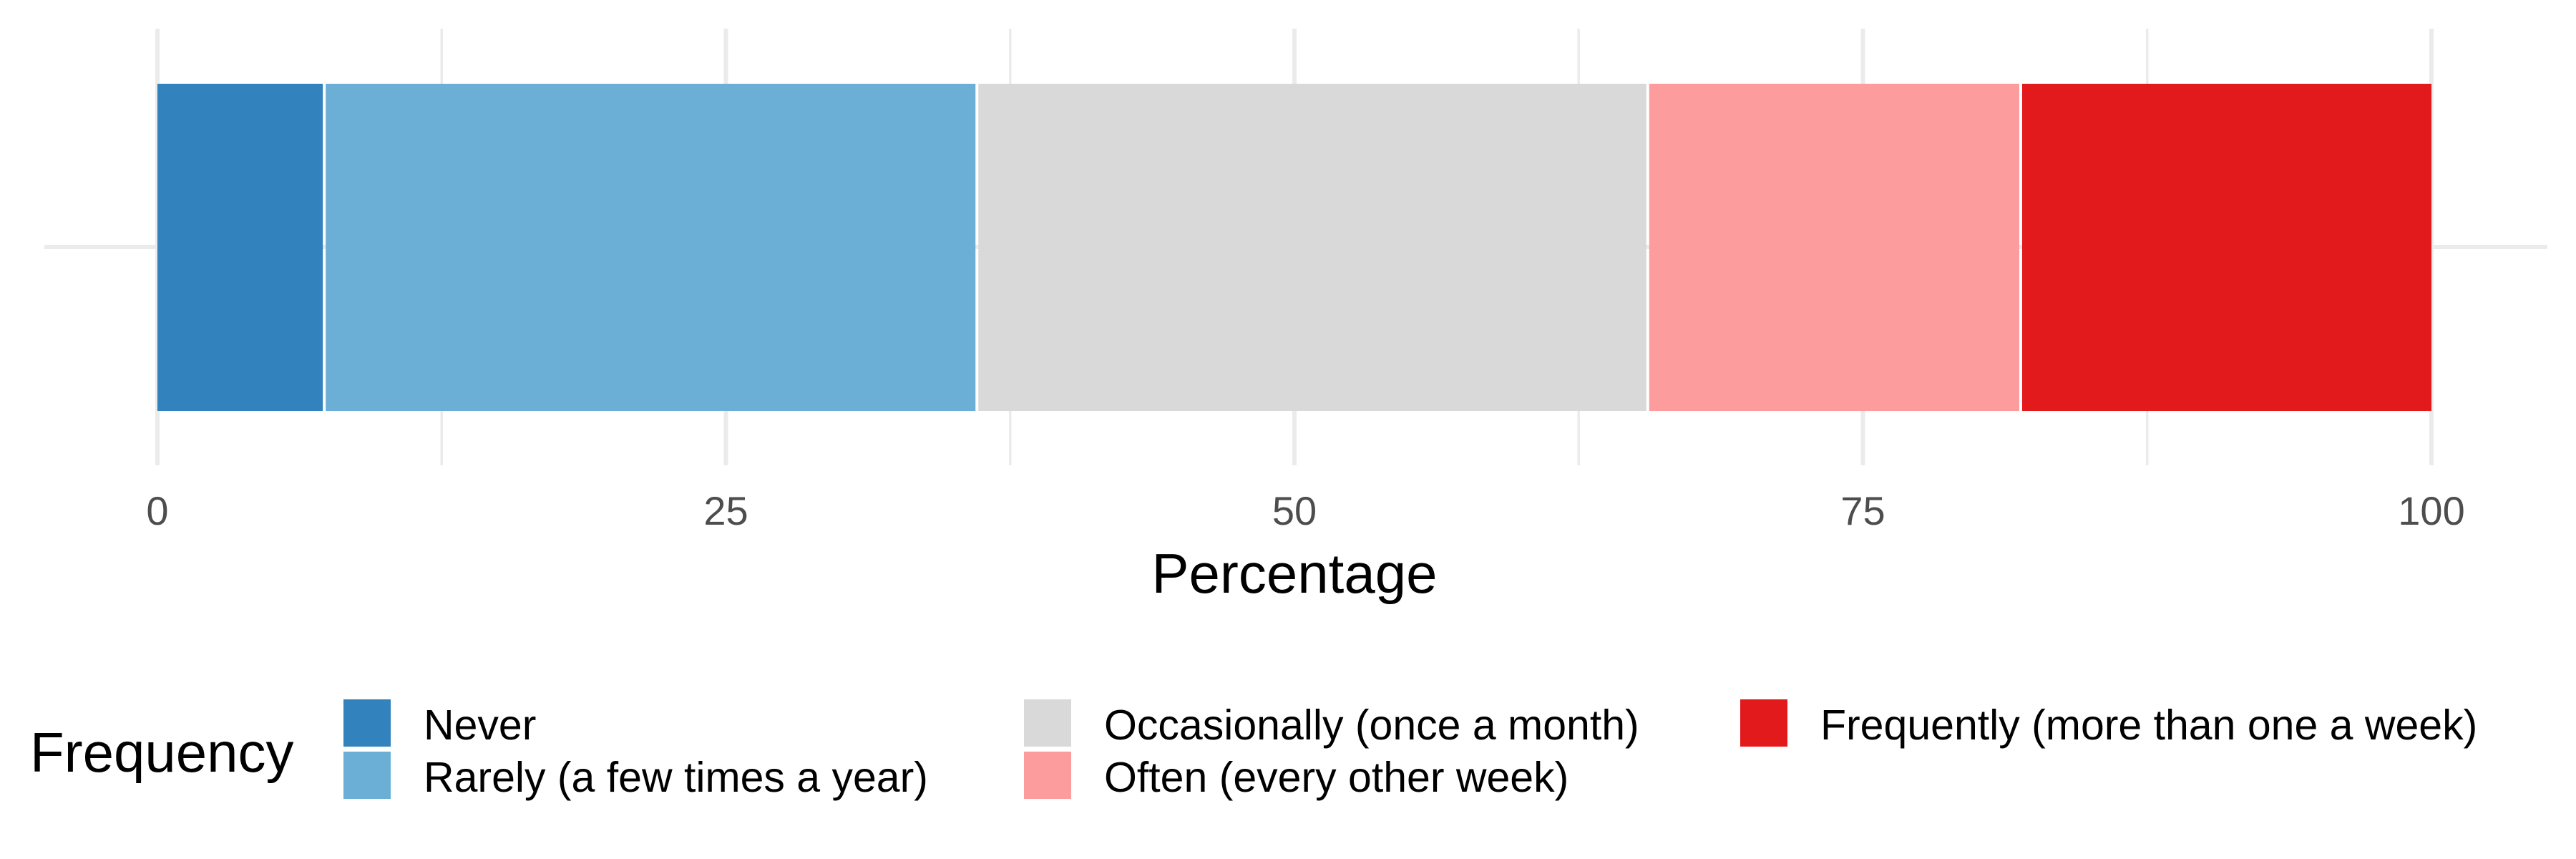 The image size is (2576, 859). What do you see at coordinates (1862, 510) in the screenshot?
I see `x-tick-label: 75` at bounding box center [1862, 510].